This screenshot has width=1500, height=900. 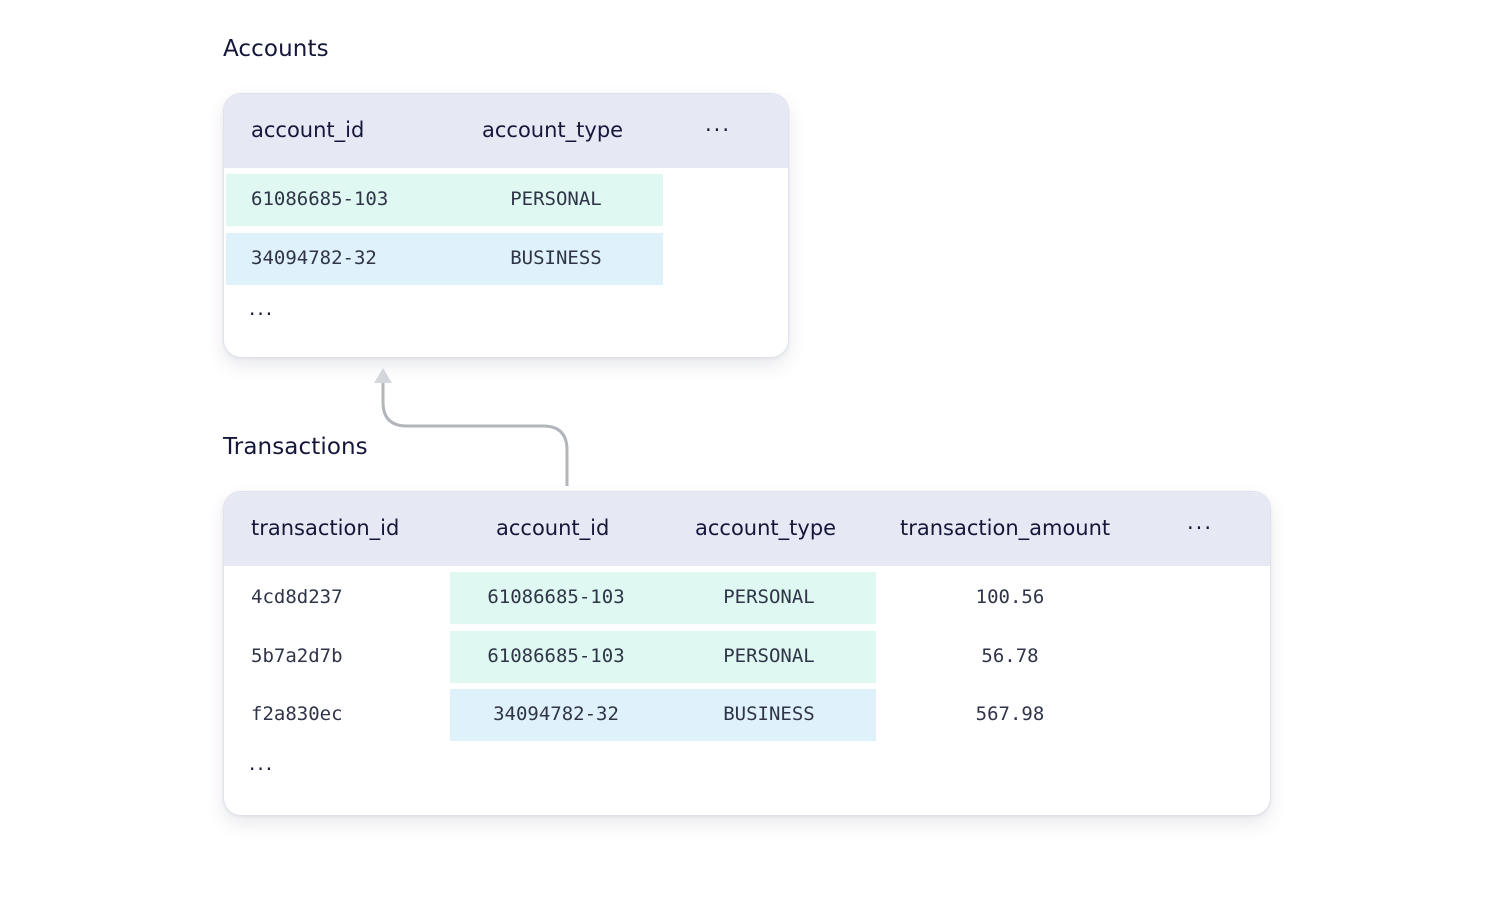 I want to click on accounts-title: Accounts, so click(x=276, y=49).